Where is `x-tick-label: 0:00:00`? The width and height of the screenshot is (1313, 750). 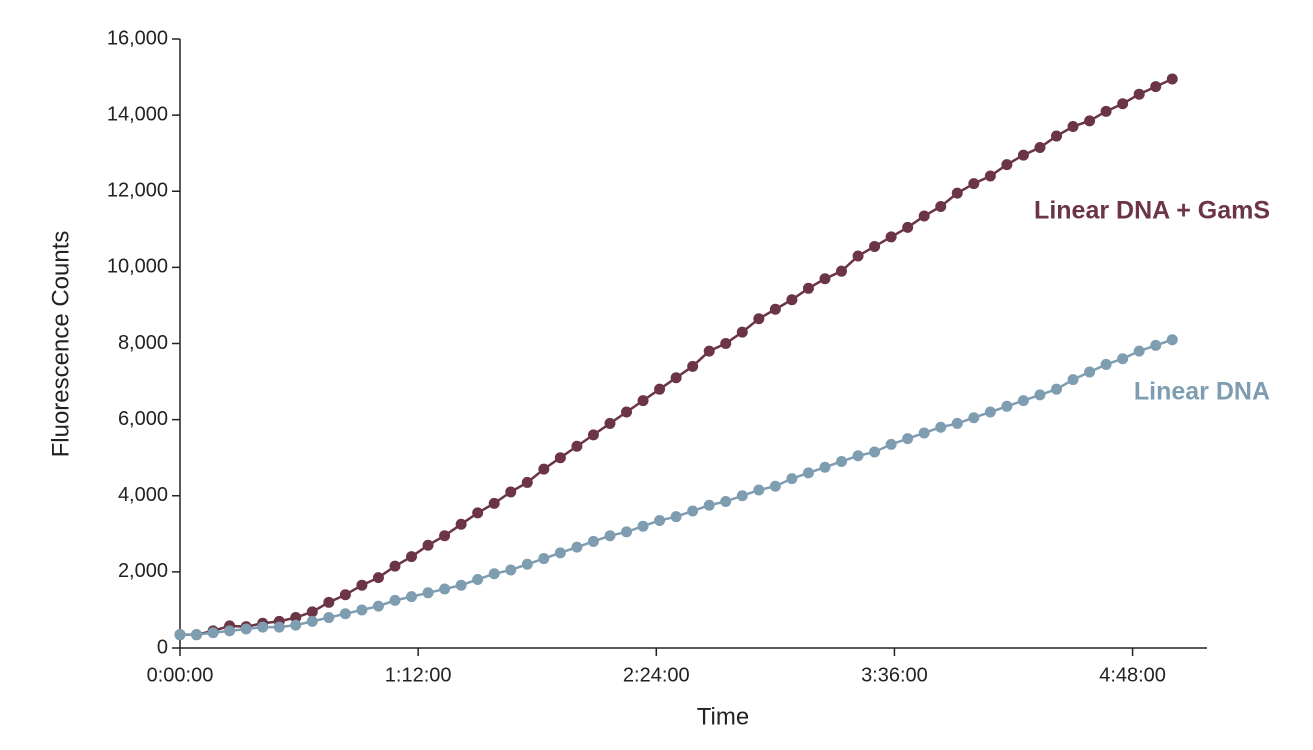
x-tick-label: 0:00:00 is located at coordinates (180, 675).